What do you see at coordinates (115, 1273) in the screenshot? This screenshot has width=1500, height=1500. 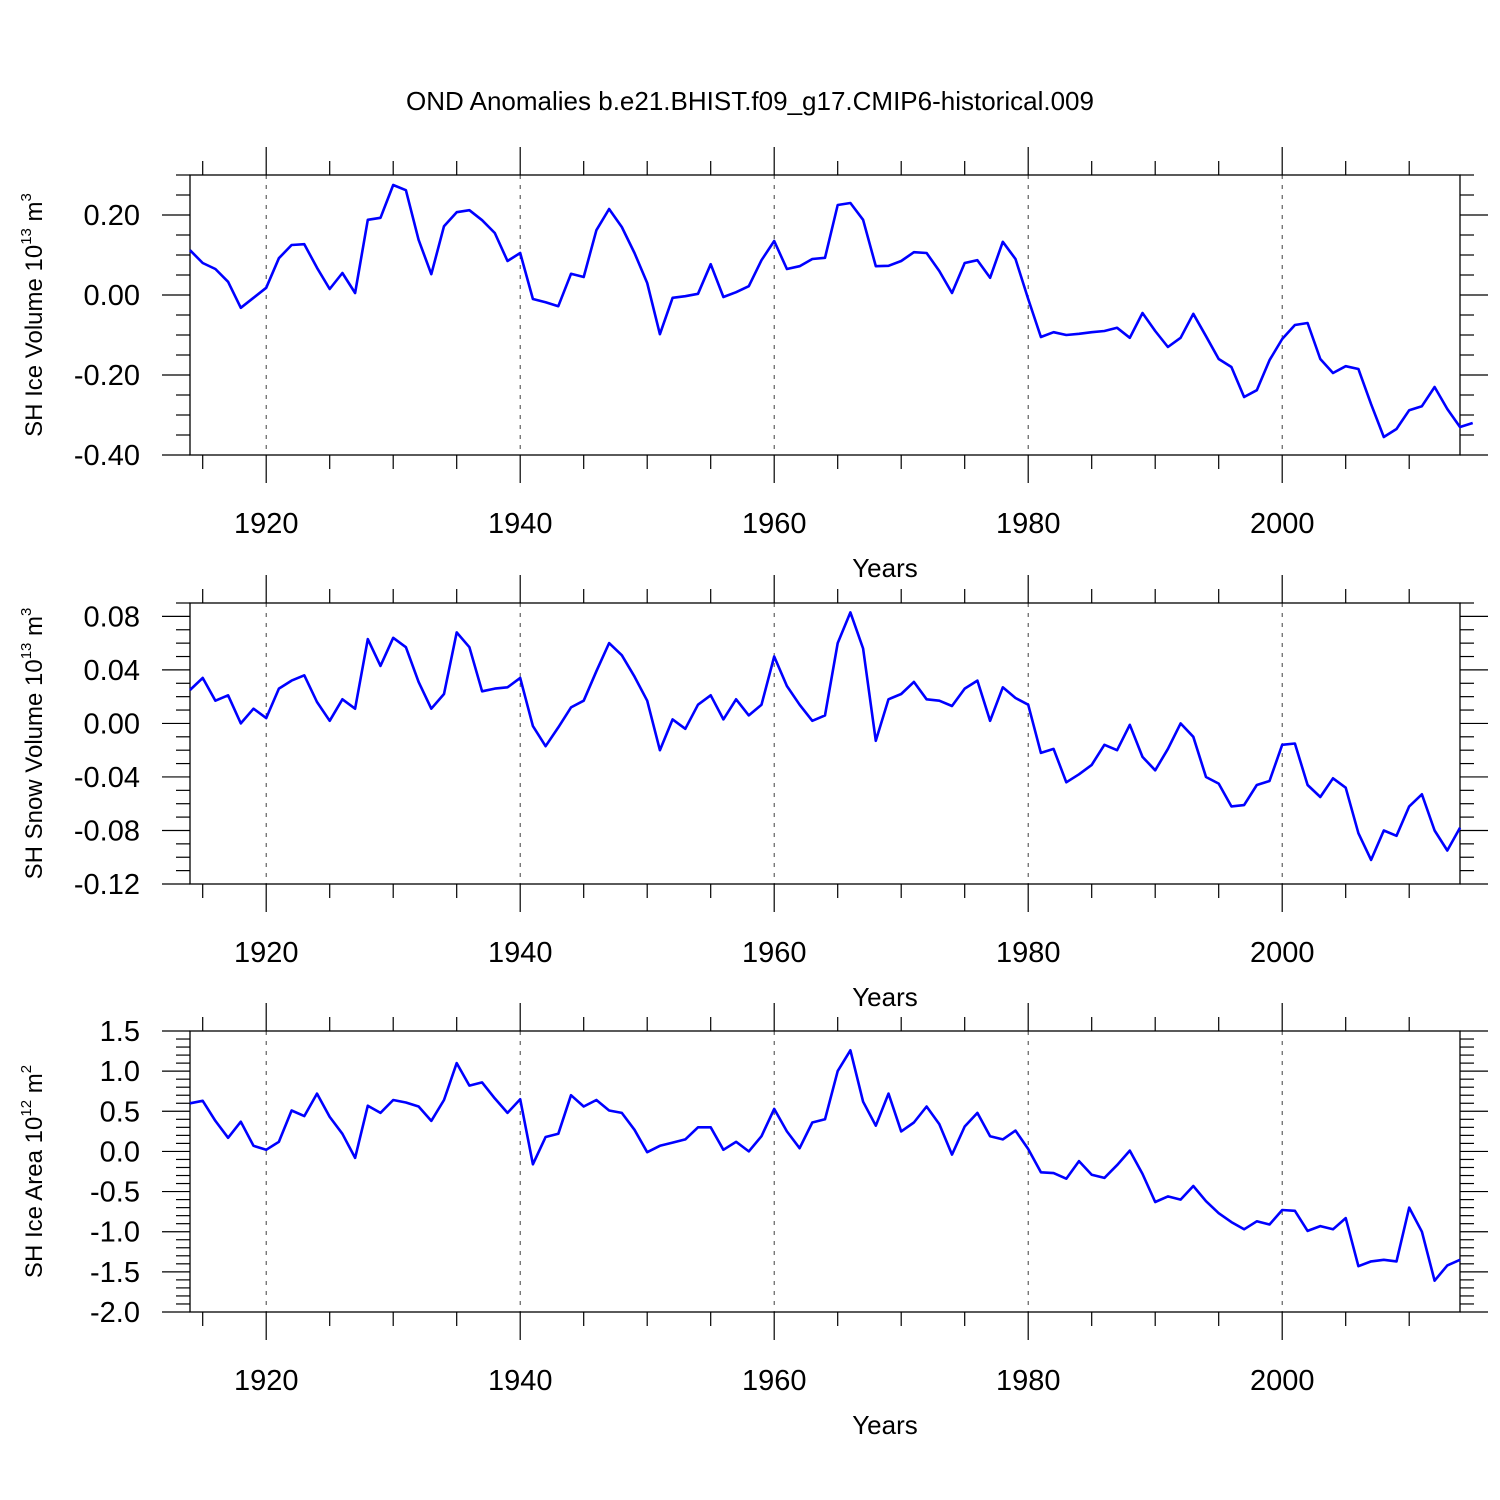 I see `y-tick-label: -1.5` at bounding box center [115, 1273].